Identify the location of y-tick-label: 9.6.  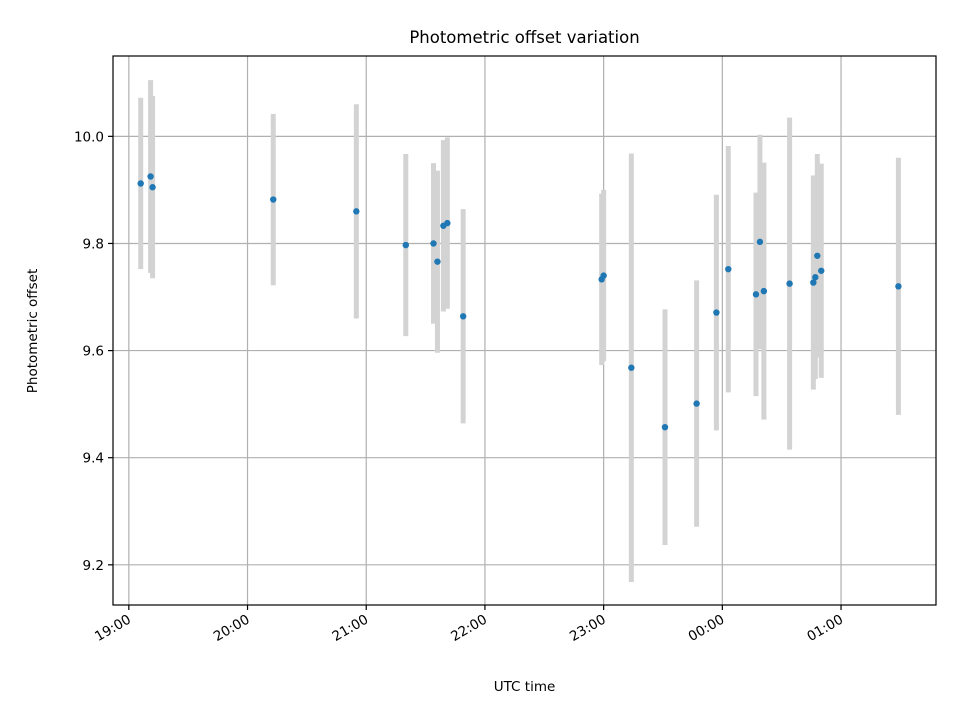
(93, 352).